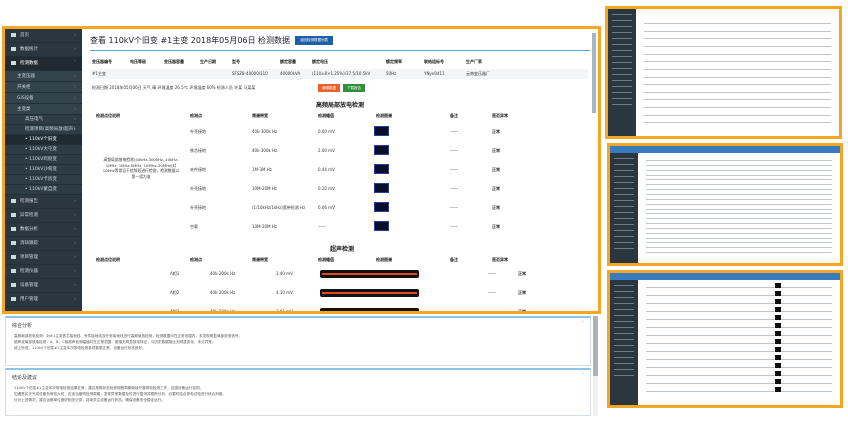 The height and width of the screenshot is (432, 848). What do you see at coordinates (43, 272) in the screenshot?
I see `sidebar-item: 检测仪器 ›` at bounding box center [43, 272].